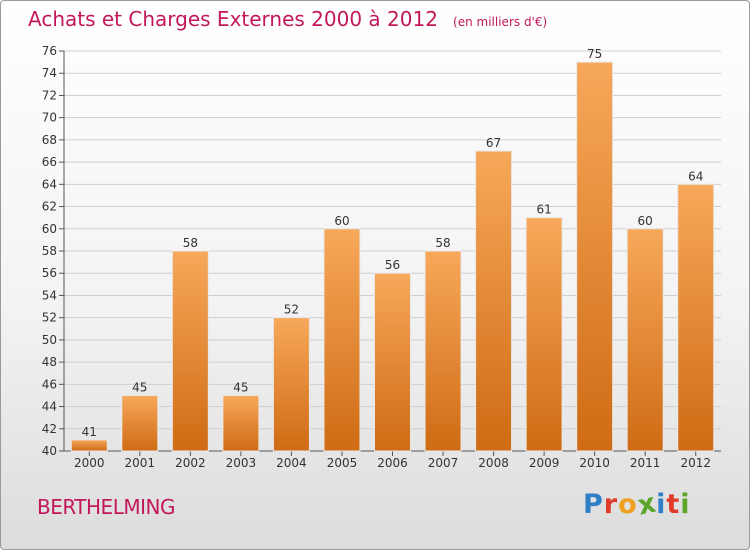  Describe the element at coordinates (392, 463) in the screenshot. I see `x-tick-label: 2006` at that location.